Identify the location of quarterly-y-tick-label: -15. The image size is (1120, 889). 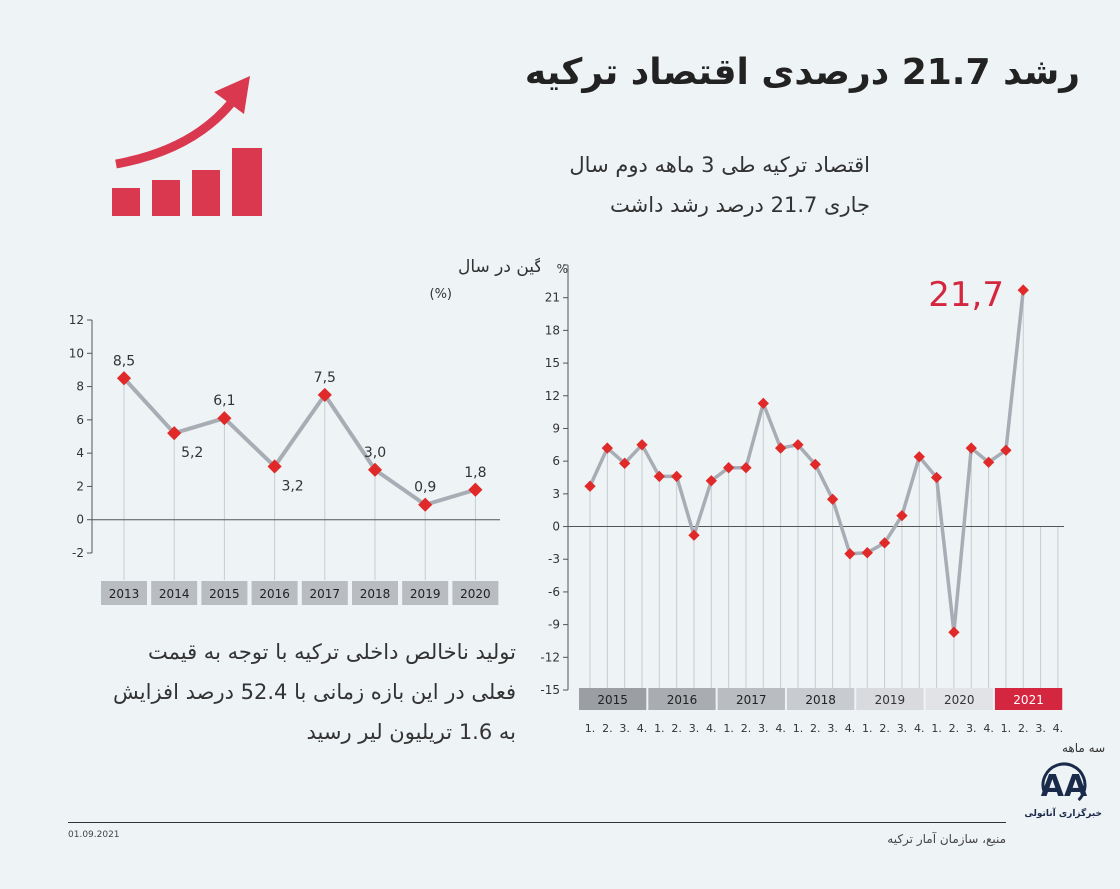
(550, 690).